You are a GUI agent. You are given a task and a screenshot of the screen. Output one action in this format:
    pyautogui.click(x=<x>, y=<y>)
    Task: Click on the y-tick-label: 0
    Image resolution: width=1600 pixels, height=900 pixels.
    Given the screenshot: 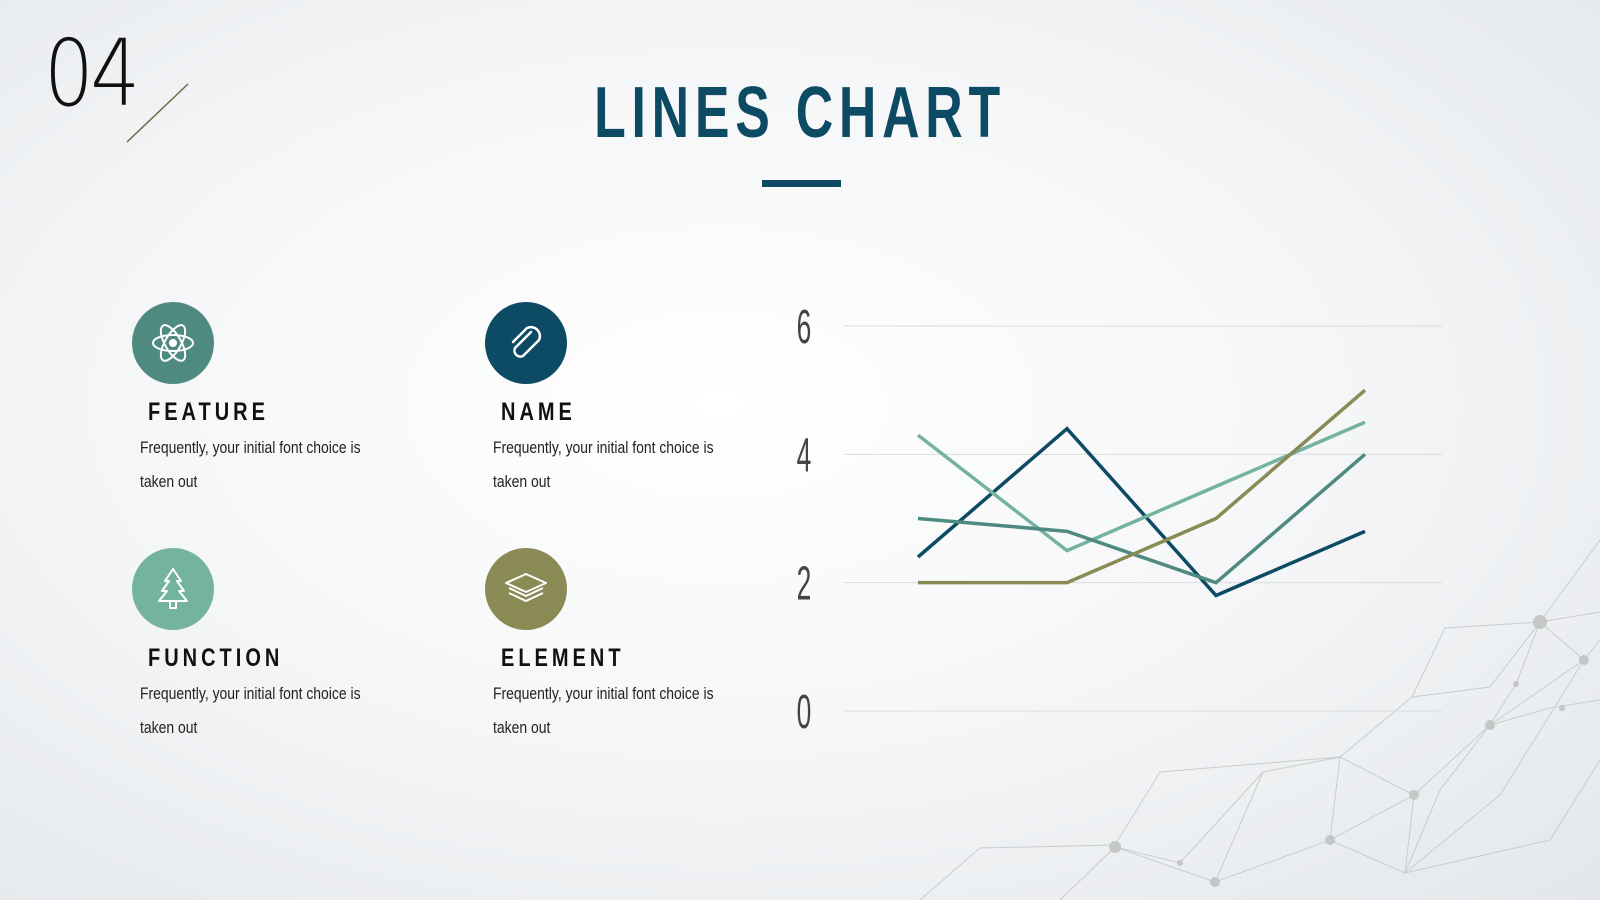 What is the action you would take?
    pyautogui.click(x=804, y=712)
    